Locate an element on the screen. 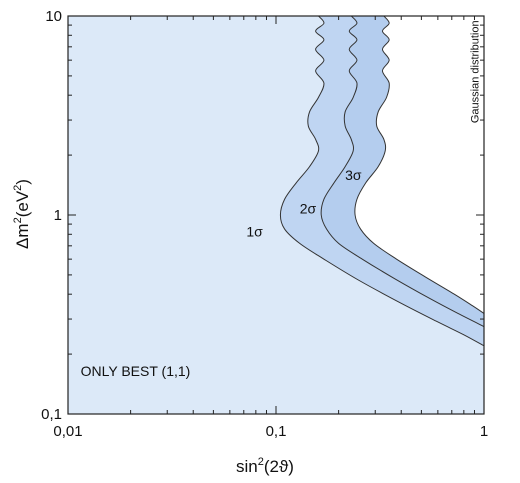 This screenshot has height=483, width=520. distribution-note: Gaussian distribution is located at coordinates (475, 71).